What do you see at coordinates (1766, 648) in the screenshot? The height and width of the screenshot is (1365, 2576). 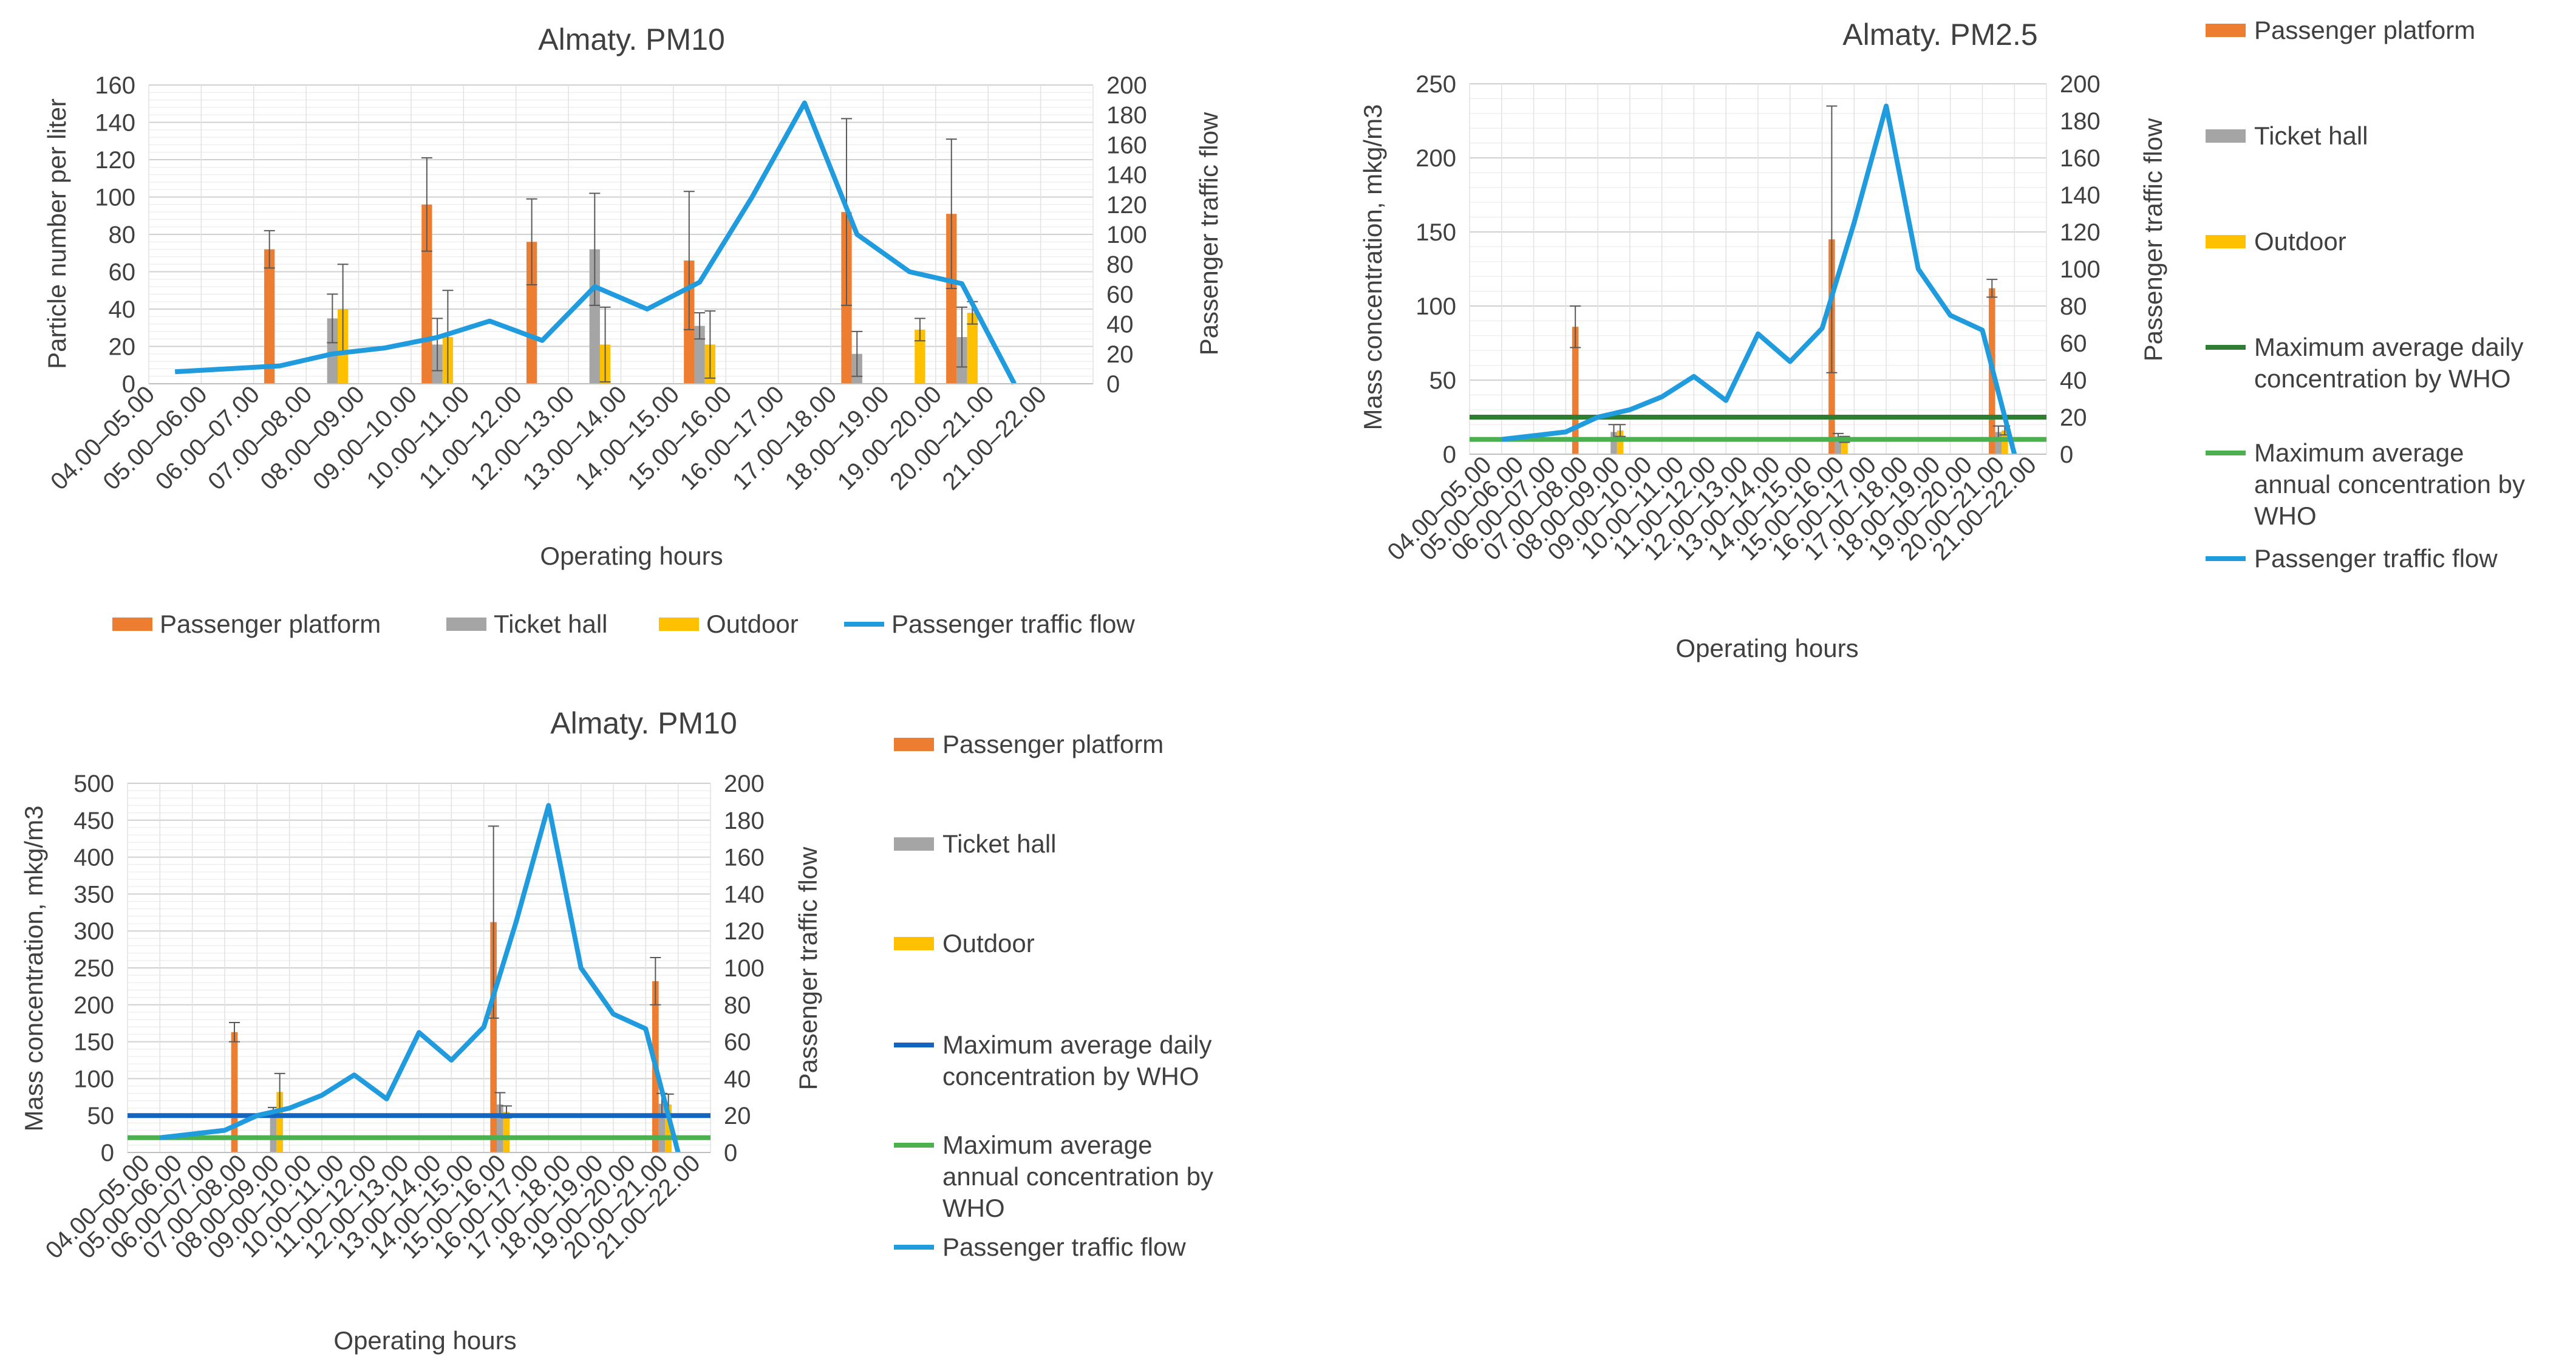 I see `x-axis-title: Operating hours` at bounding box center [1766, 648].